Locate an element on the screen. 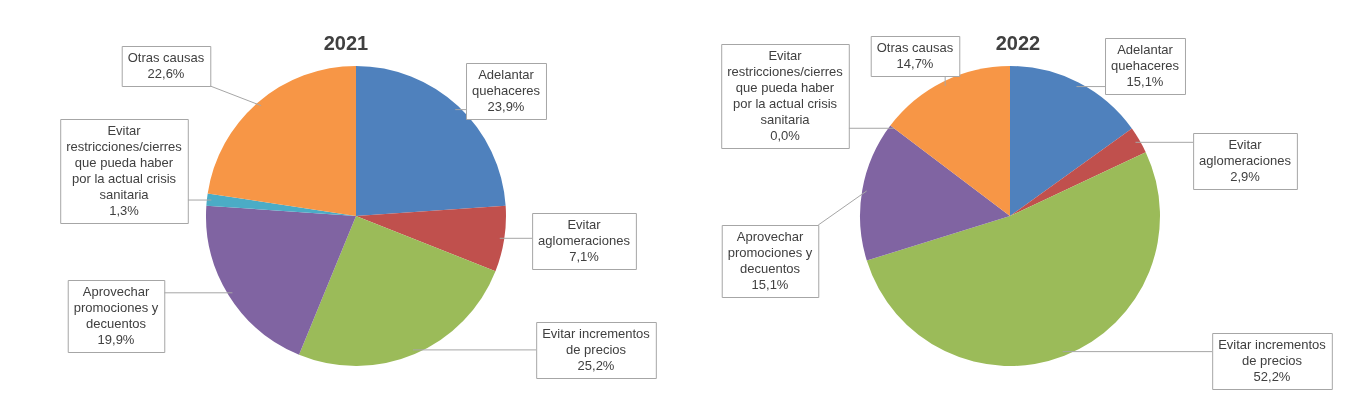  data-label: 1,3% is located at coordinates (124, 210).